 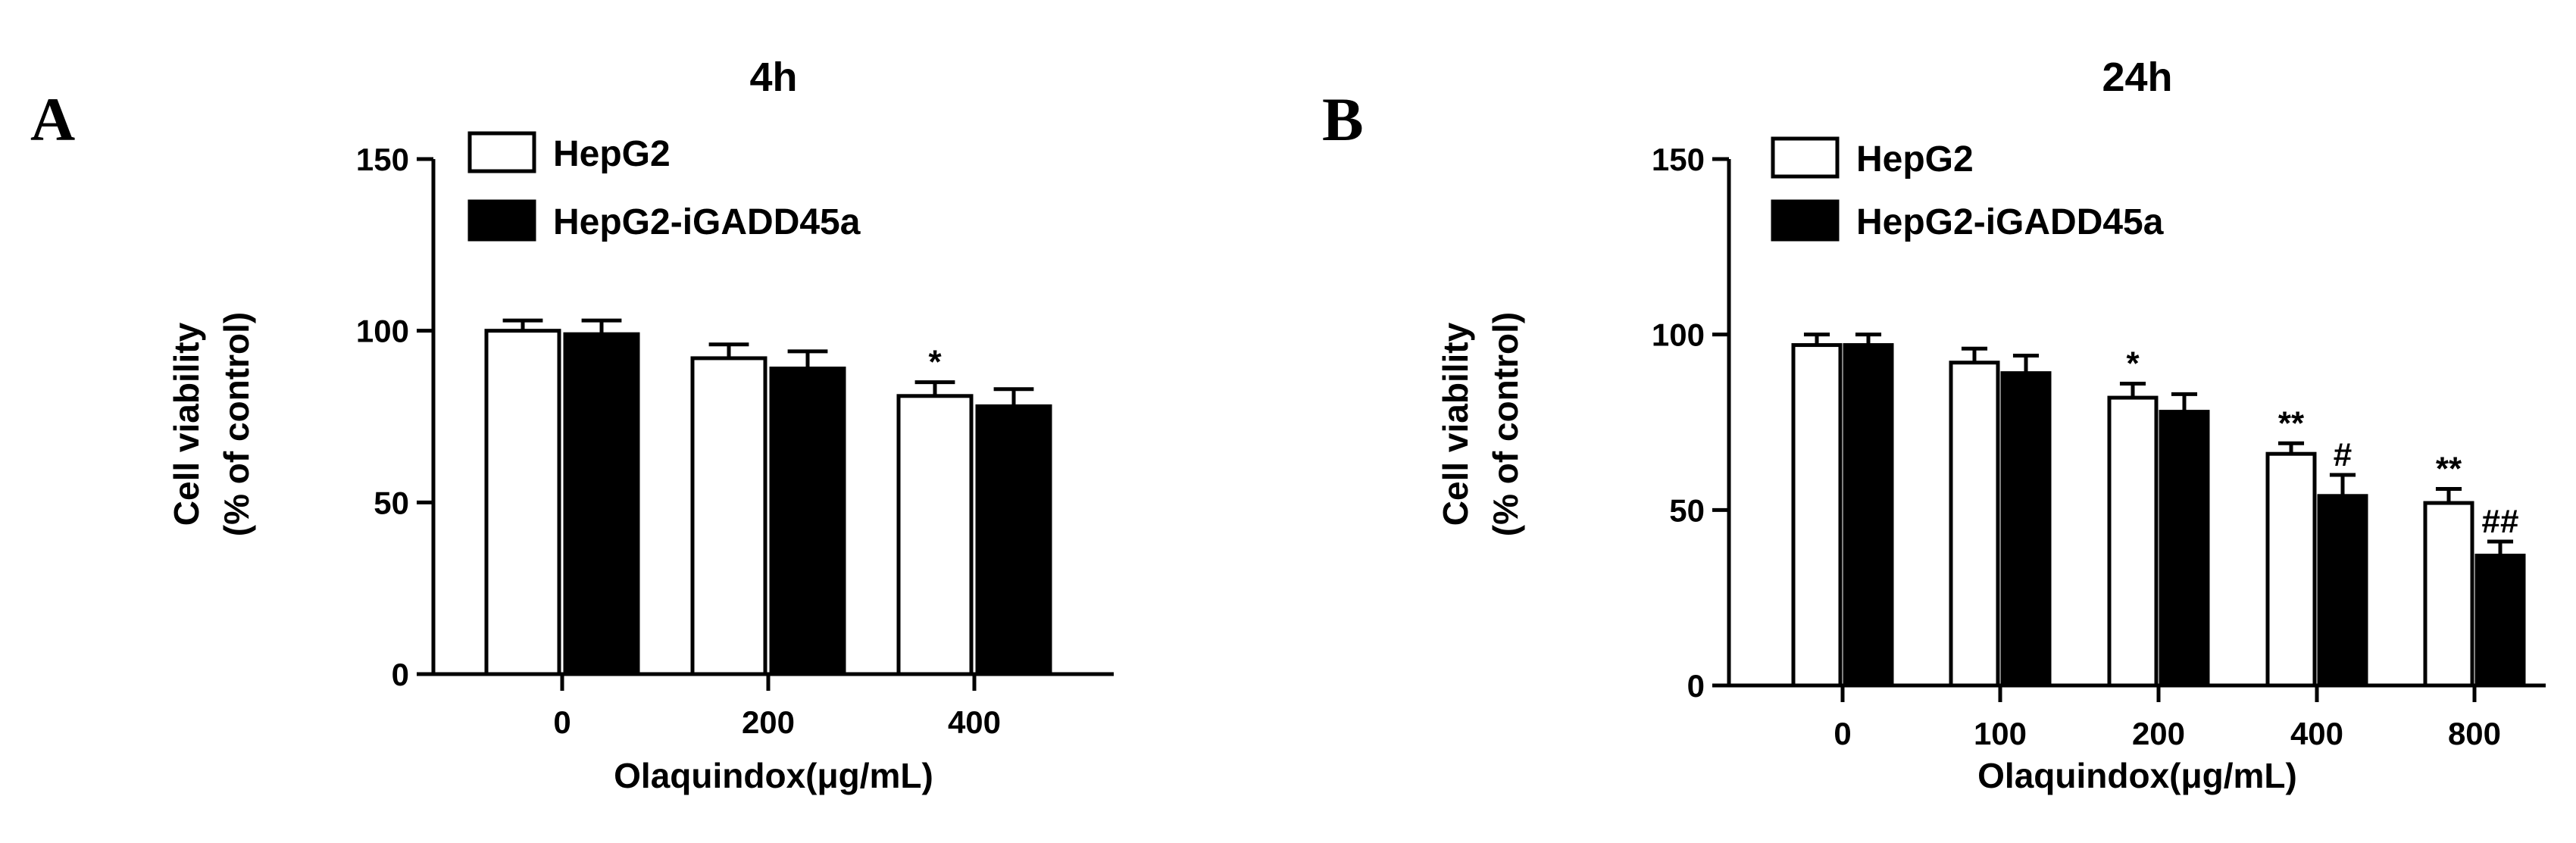 I want to click on significance-marker: #, so click(x=2343, y=455).